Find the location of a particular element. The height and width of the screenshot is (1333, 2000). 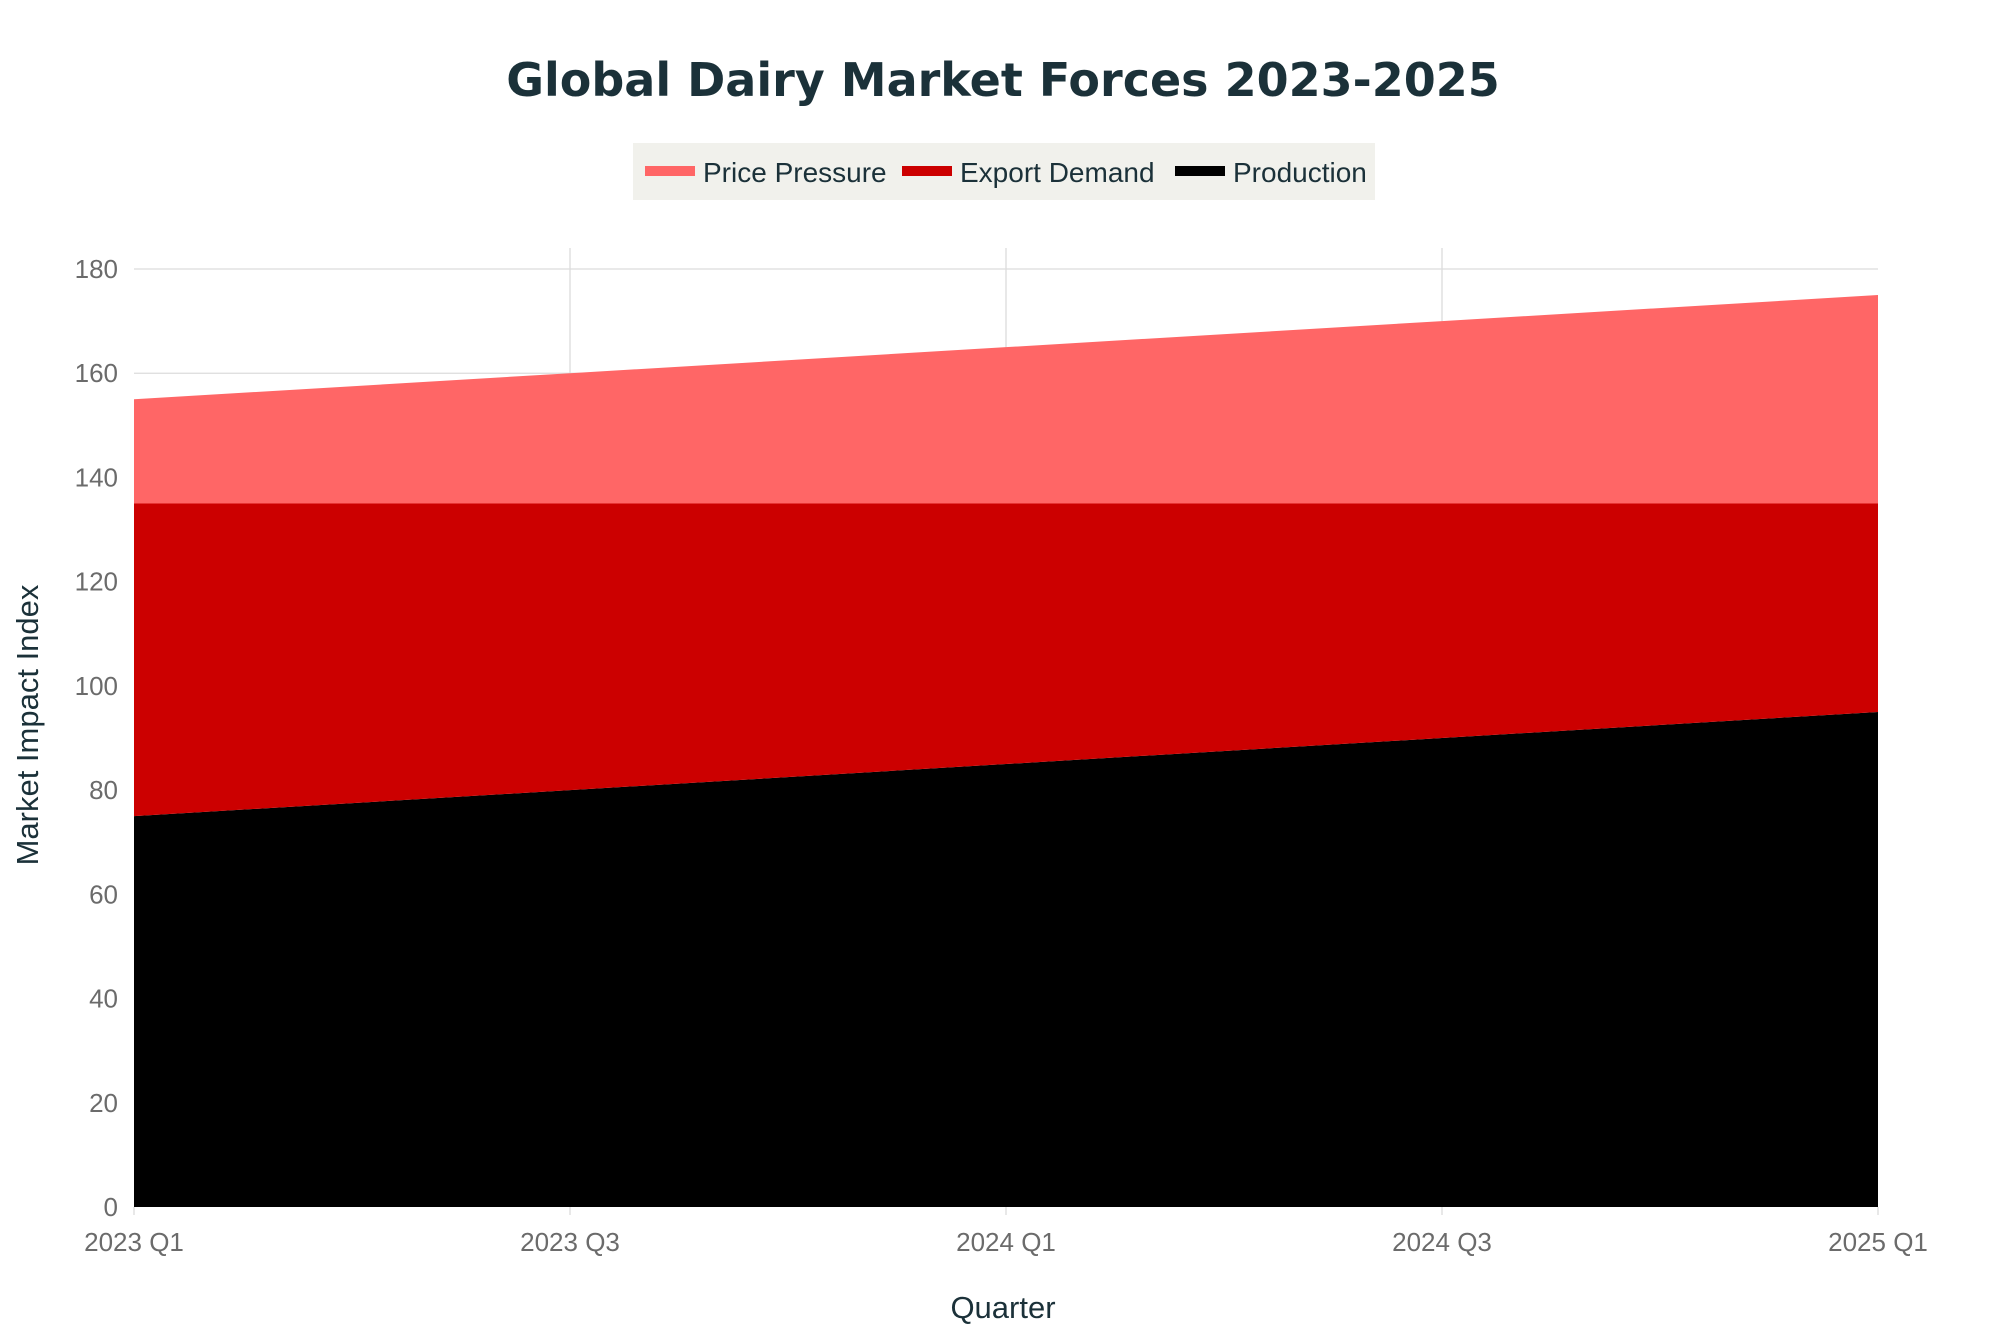

y-tick-label: 20 is located at coordinates (103, 1103).